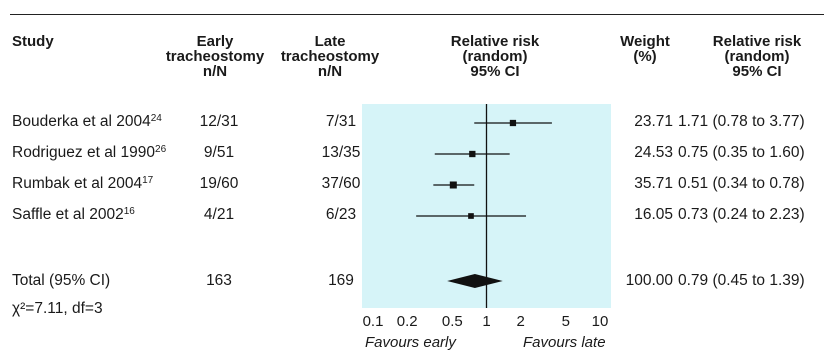 Image resolution: width=828 pixels, height=358 pixels. I want to click on study-ci-text: 1.71 (0.78 to 3.77), so click(741, 121).